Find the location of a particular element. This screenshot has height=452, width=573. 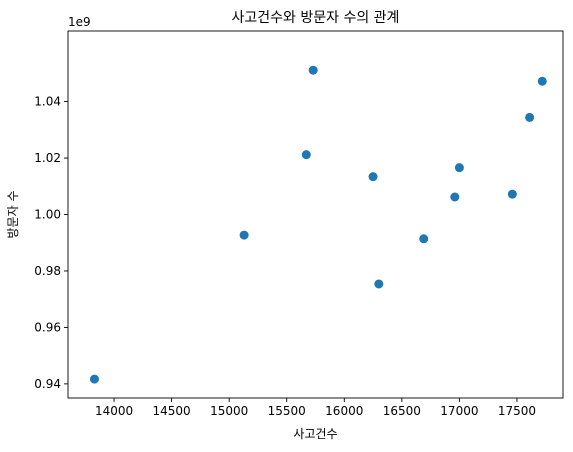

x-tick-label: 15000 is located at coordinates (229, 411).